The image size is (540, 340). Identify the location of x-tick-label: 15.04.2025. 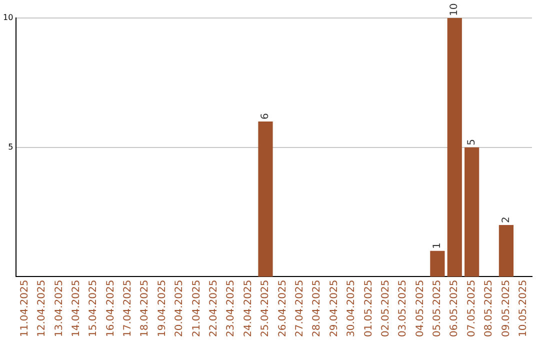
(94, 309).